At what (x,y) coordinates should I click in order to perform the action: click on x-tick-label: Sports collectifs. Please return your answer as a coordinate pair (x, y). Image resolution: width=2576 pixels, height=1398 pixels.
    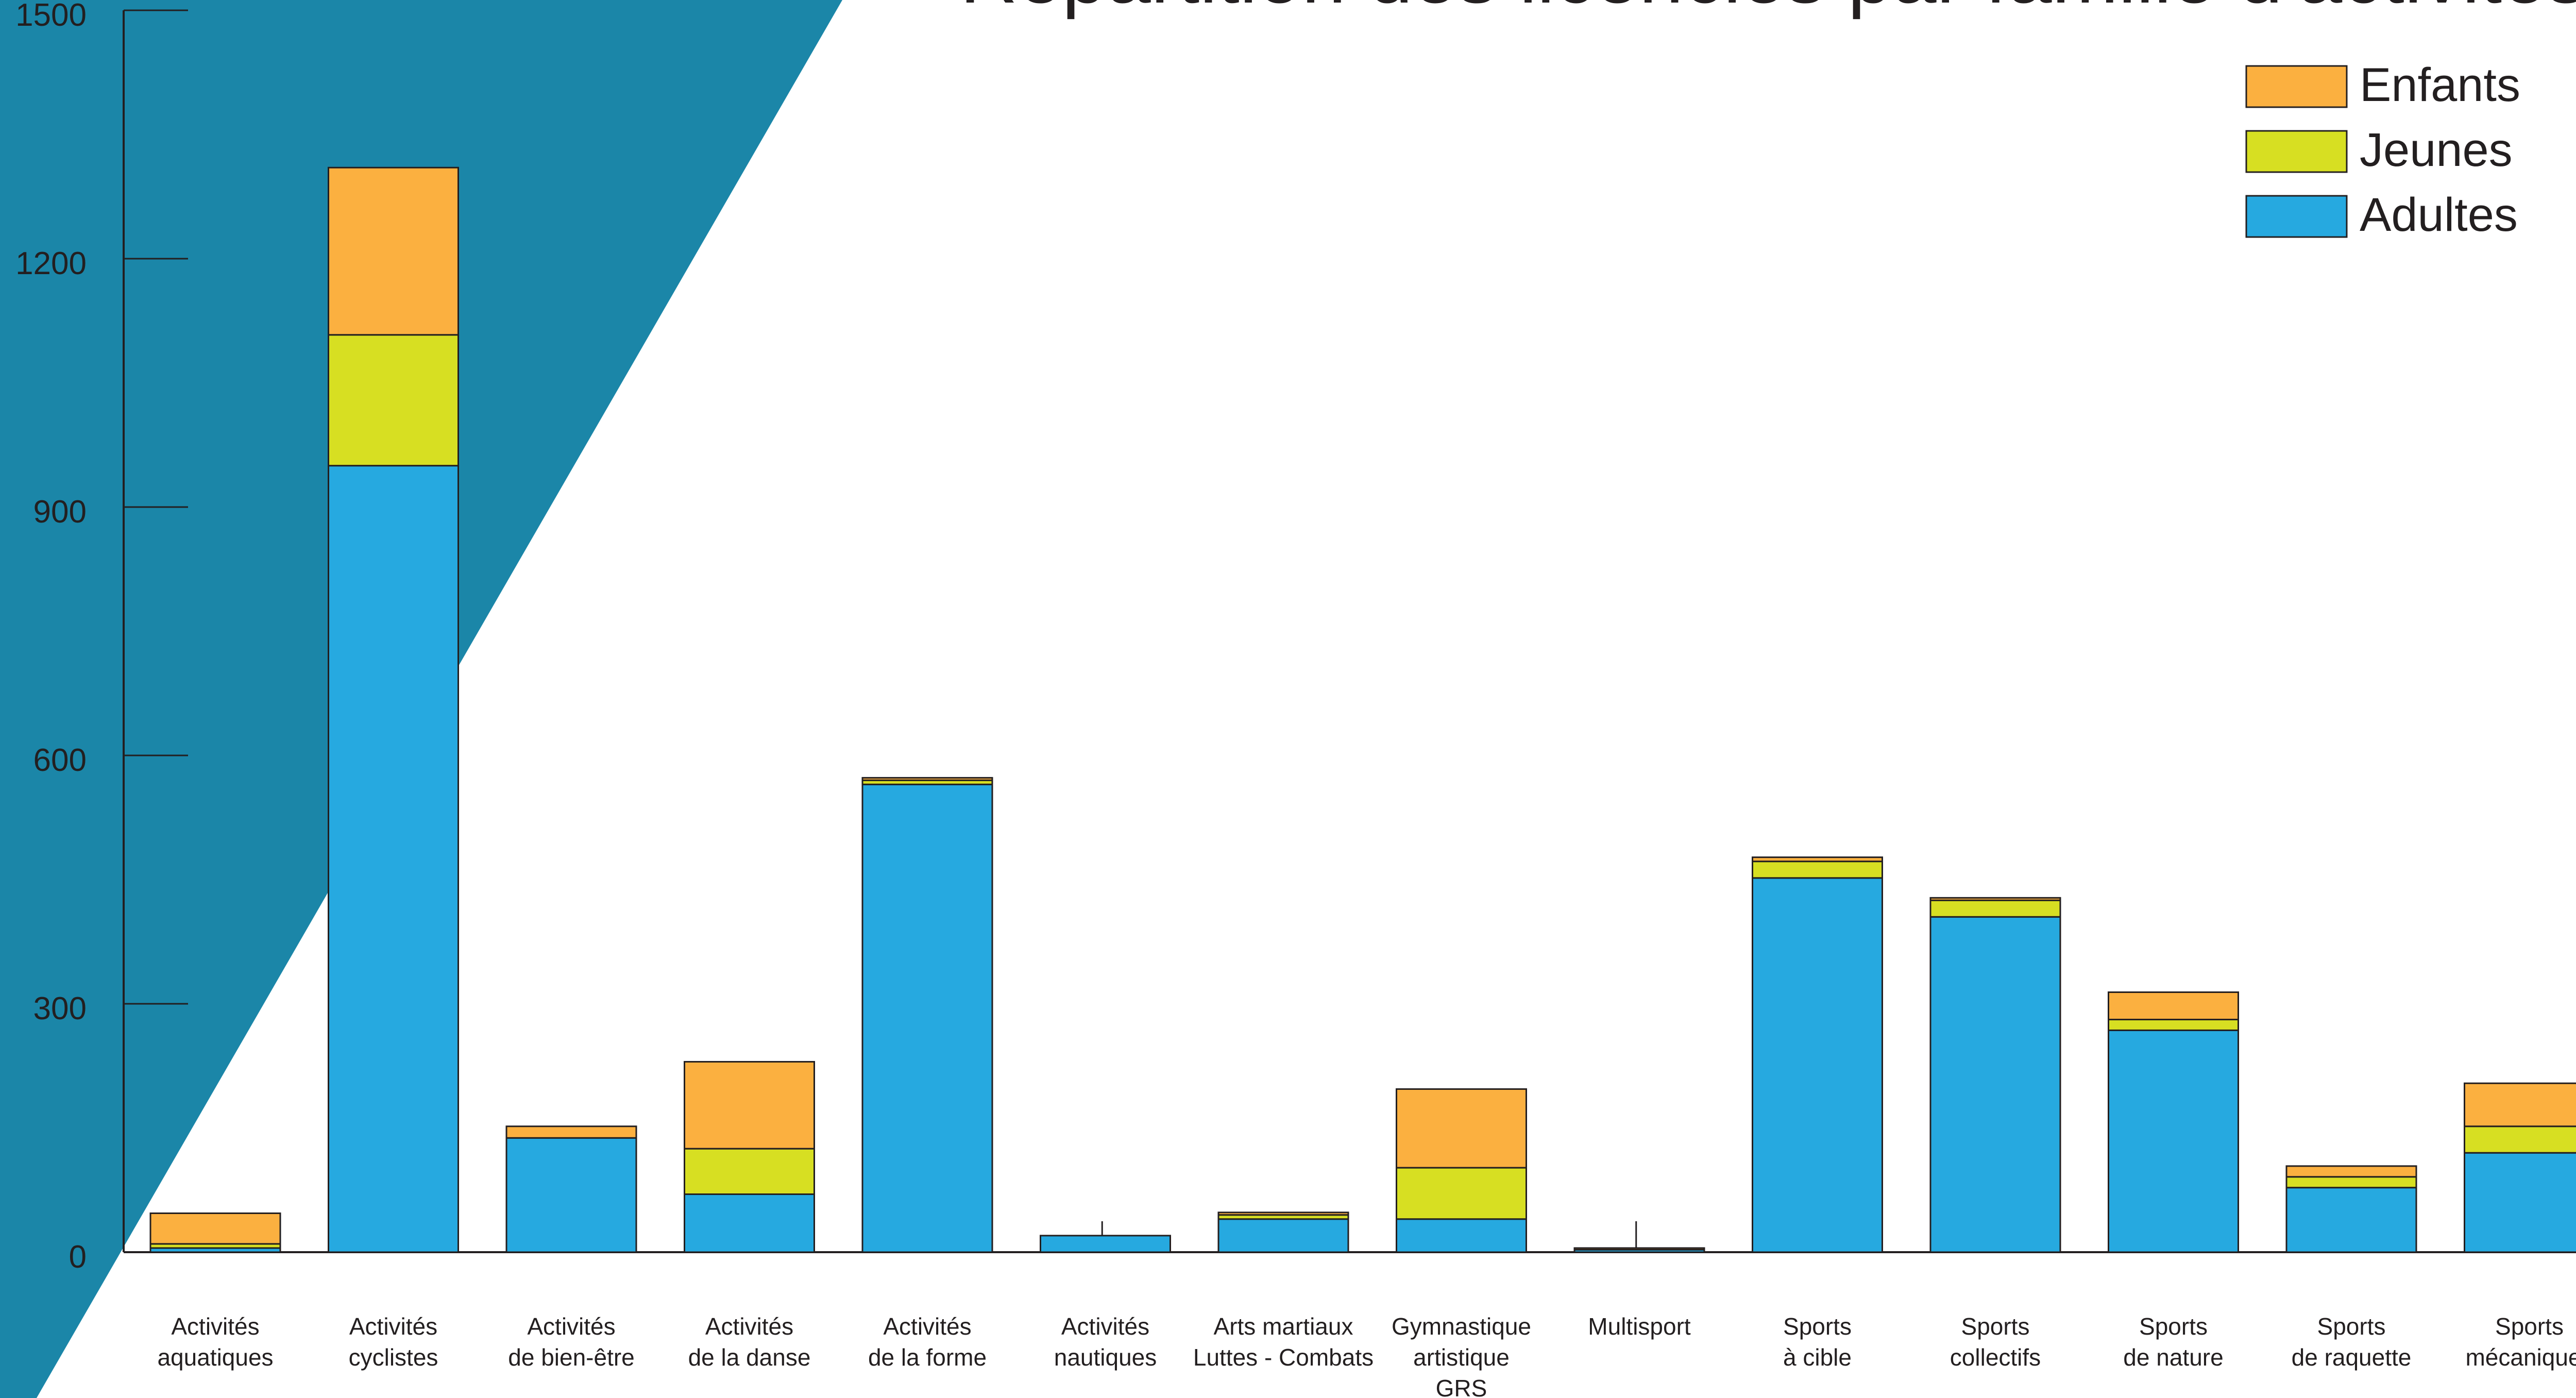
    Looking at the image, I should click on (1995, 1342).